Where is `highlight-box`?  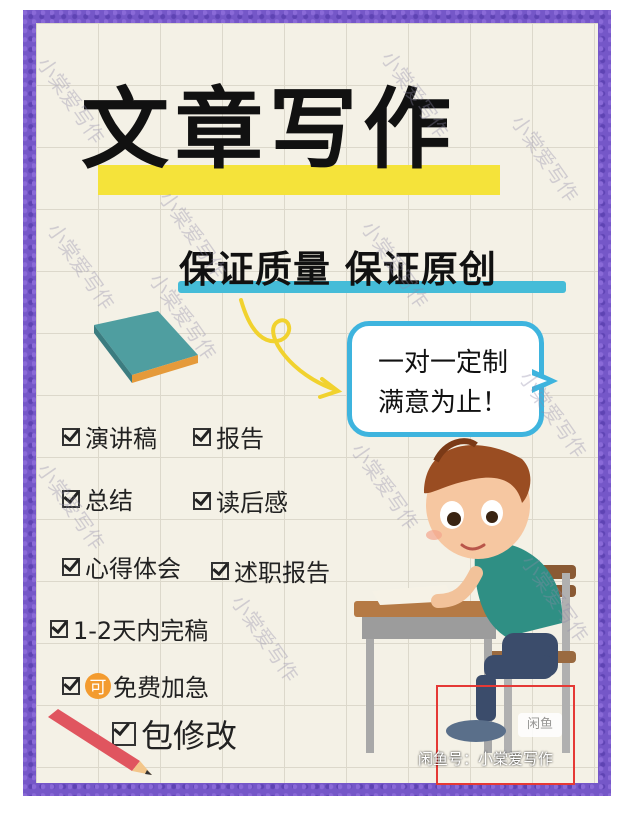 highlight-box is located at coordinates (505, 735).